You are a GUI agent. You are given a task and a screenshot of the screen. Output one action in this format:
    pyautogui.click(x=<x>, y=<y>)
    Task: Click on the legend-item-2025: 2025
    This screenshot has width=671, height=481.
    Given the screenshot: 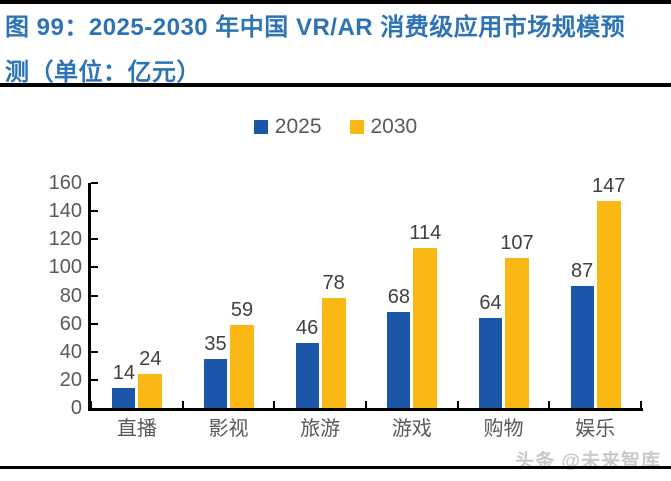 What is the action you would take?
    pyautogui.click(x=287, y=127)
    